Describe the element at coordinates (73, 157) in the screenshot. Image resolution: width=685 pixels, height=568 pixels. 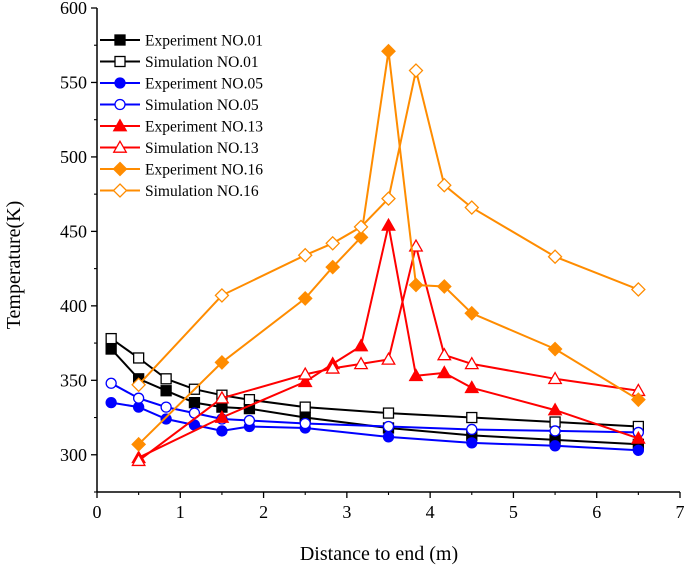
I see `y-tick-label: 500` at that location.